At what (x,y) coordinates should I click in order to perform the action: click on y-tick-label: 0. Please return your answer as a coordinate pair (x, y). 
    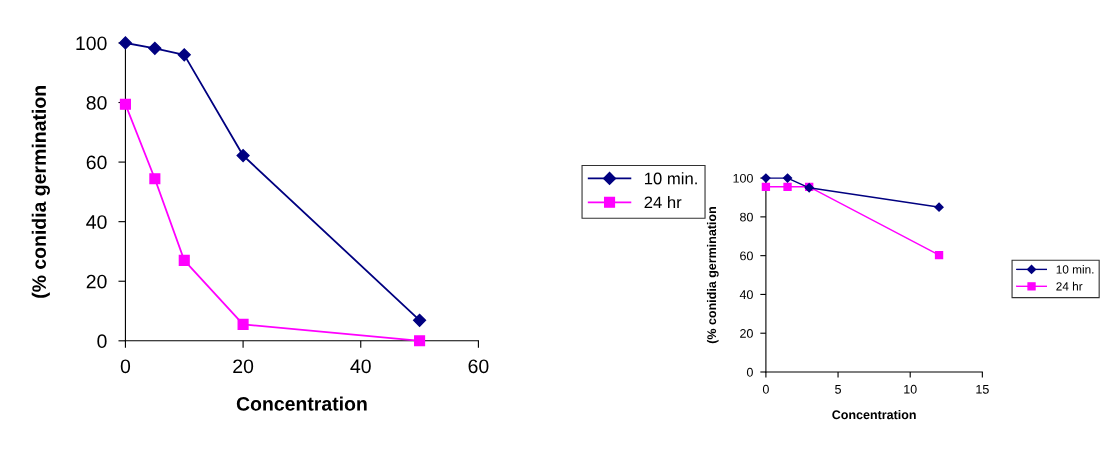
    Looking at the image, I should click on (102, 341).